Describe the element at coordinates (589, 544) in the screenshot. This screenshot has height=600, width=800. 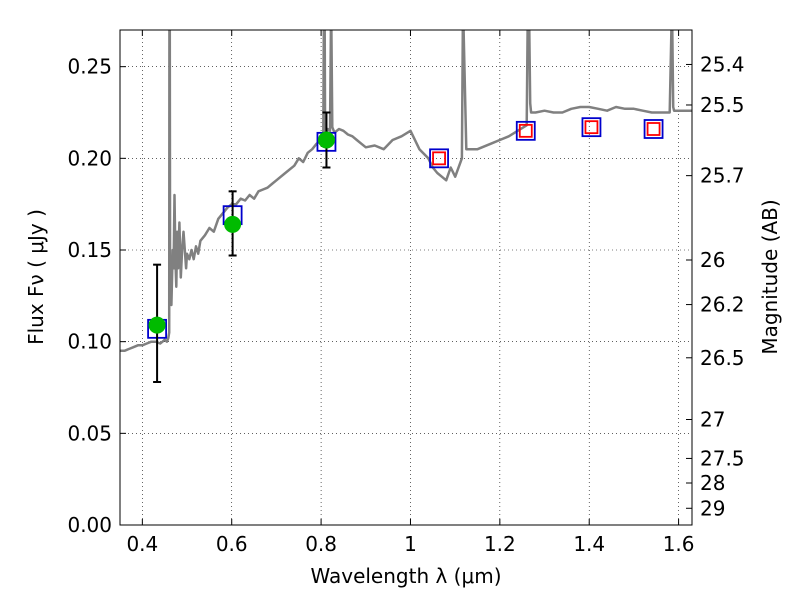
I see `x-tick-label: 1.4` at that location.